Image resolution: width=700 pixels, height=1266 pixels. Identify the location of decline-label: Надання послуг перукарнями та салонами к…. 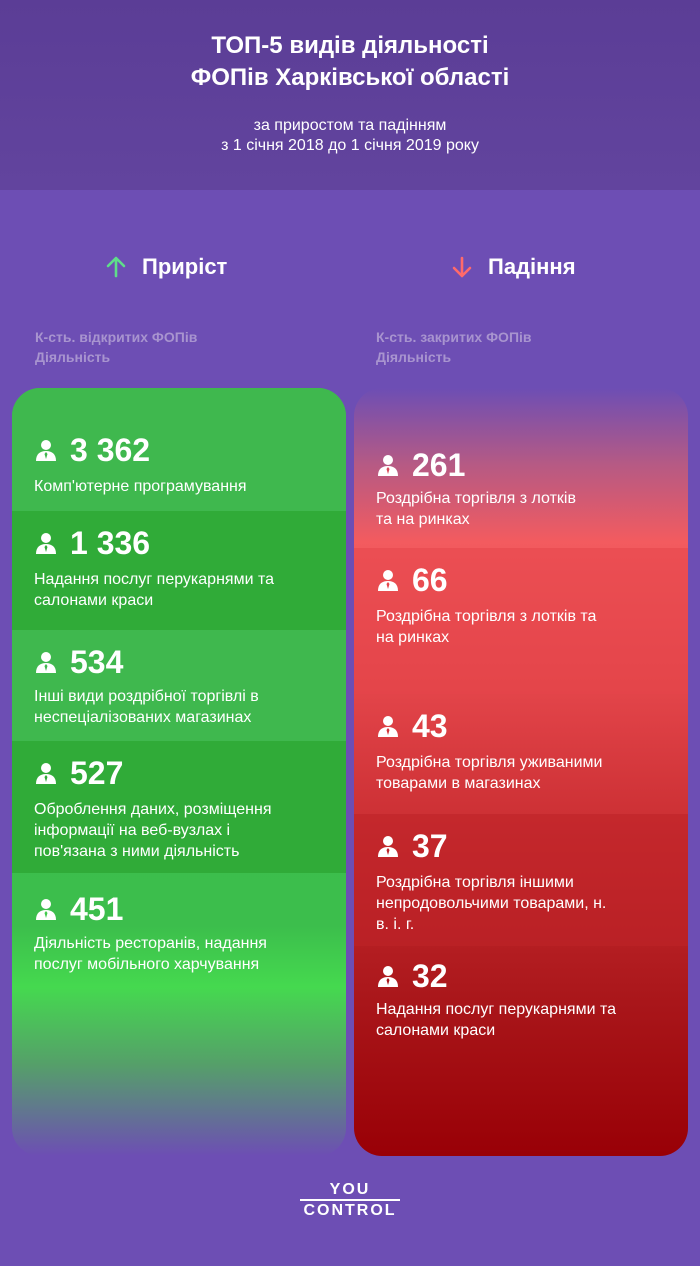
(496, 1020).